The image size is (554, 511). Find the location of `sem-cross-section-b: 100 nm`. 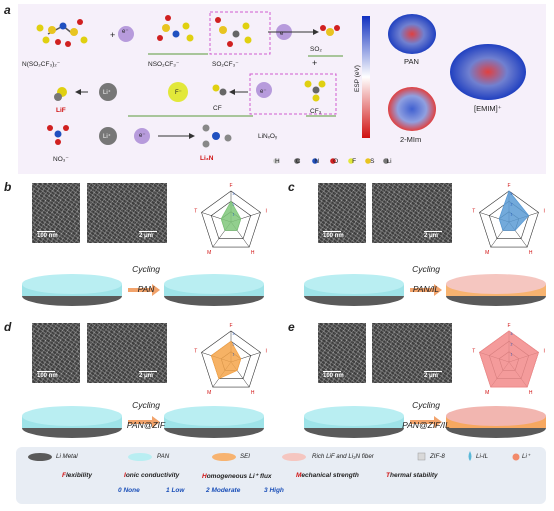

sem-cross-section-b: 100 nm is located at coordinates (56, 213).